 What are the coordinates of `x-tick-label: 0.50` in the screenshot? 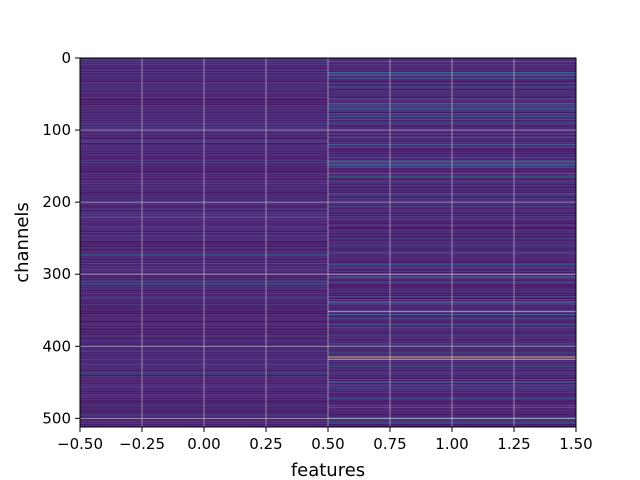 It's located at (327, 444).